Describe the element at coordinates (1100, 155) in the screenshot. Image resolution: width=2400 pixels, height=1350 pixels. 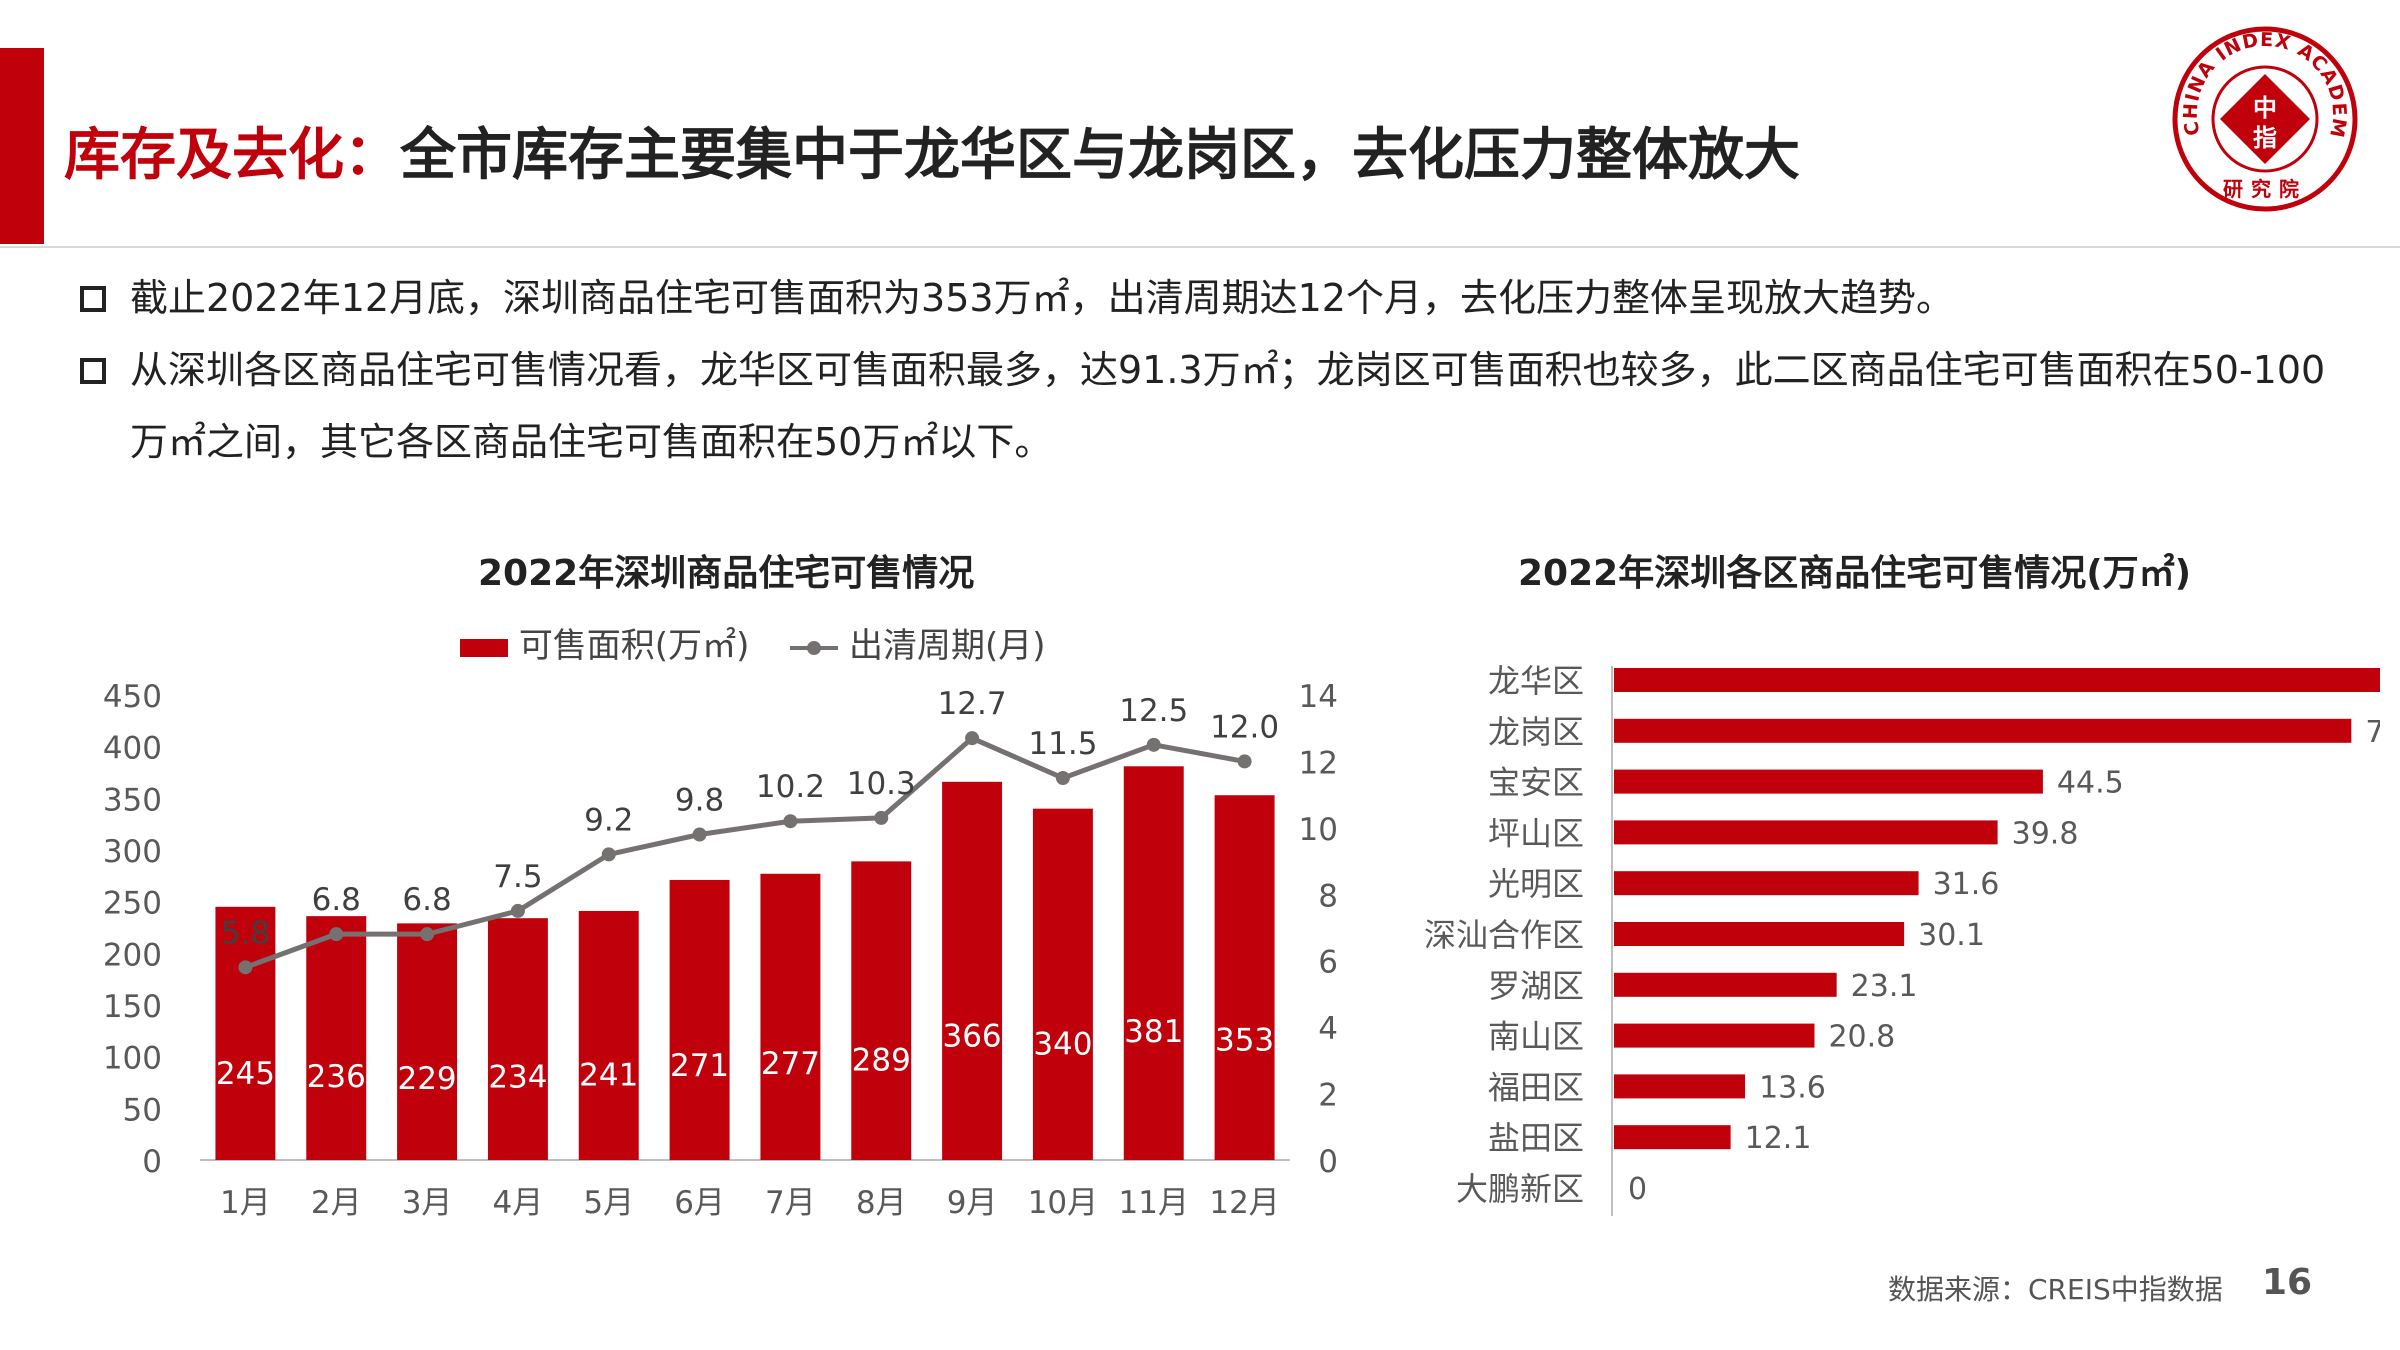
I see `page-title-rest: 全市库存主要集中于龙华区与龙岗区，去化压力整体放大` at that location.